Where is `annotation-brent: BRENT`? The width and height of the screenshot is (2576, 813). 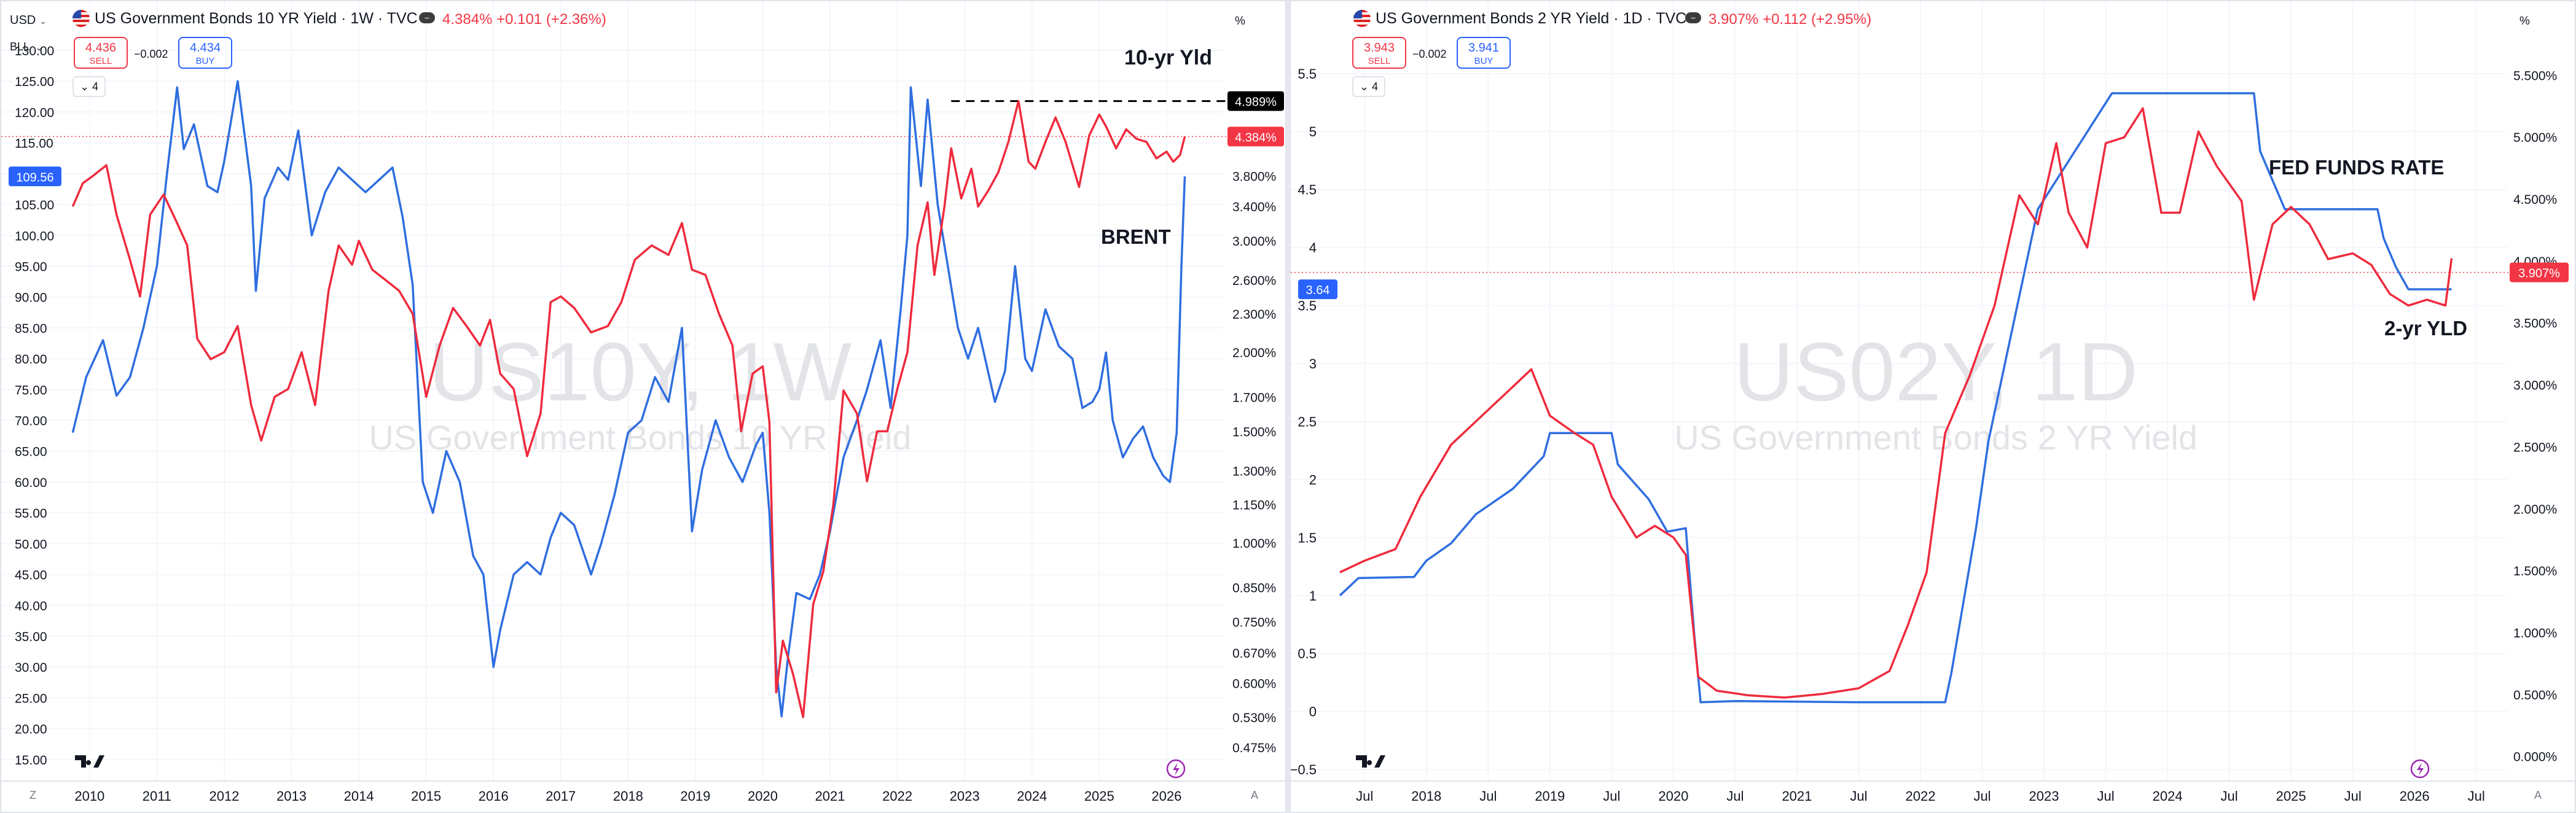 annotation-brent: BRENT is located at coordinates (1136, 236).